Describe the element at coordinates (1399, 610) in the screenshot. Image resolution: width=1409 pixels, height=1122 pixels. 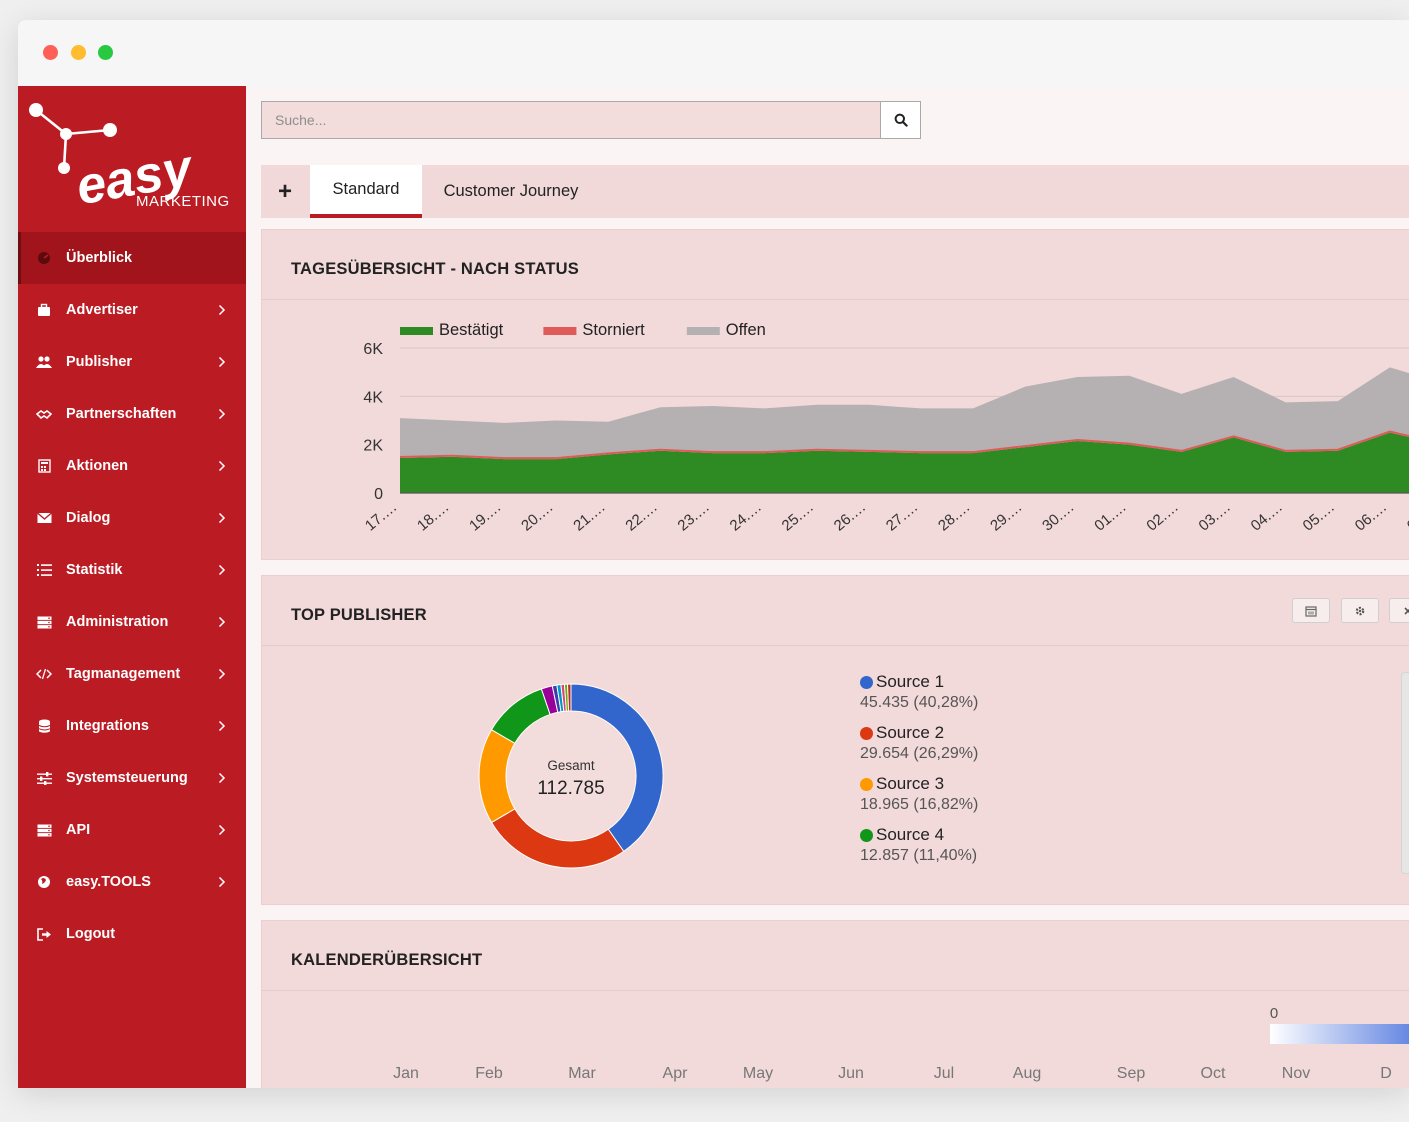
I see `close-panel-button` at that location.